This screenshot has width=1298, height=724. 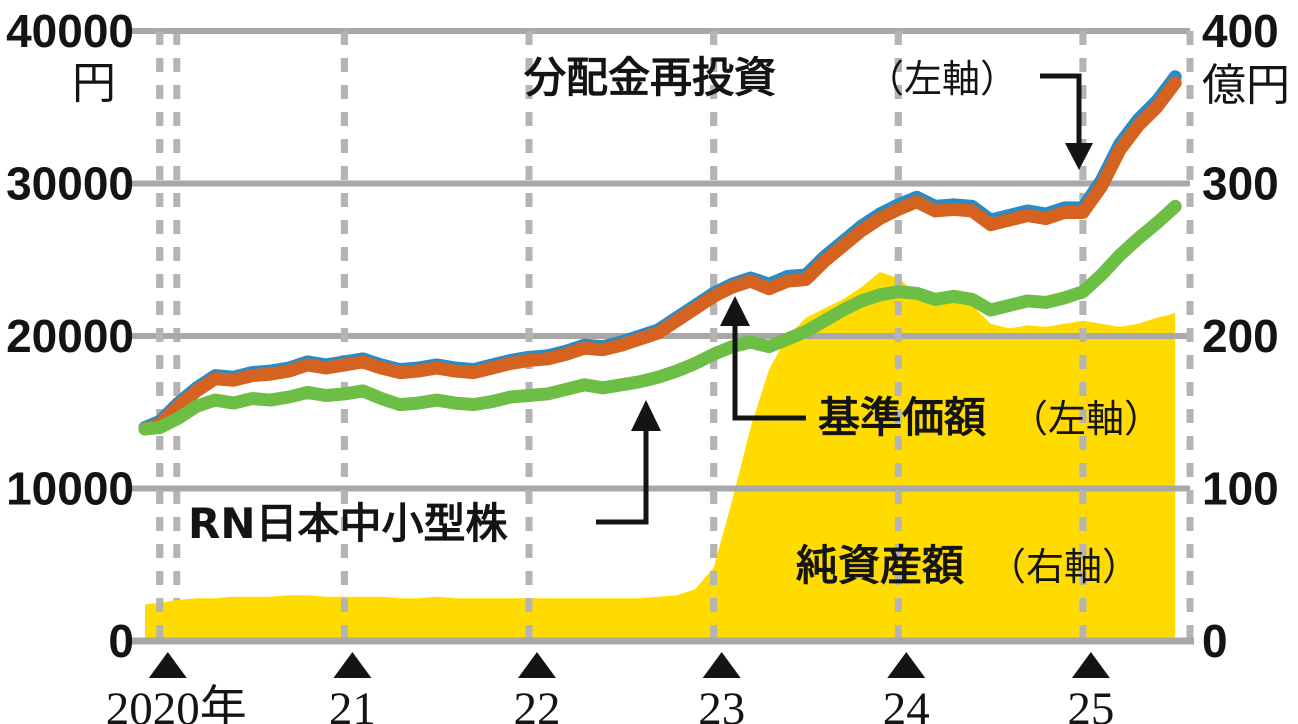 I want to click on x-axis-tick-label-22: 22, so click(x=537, y=703).